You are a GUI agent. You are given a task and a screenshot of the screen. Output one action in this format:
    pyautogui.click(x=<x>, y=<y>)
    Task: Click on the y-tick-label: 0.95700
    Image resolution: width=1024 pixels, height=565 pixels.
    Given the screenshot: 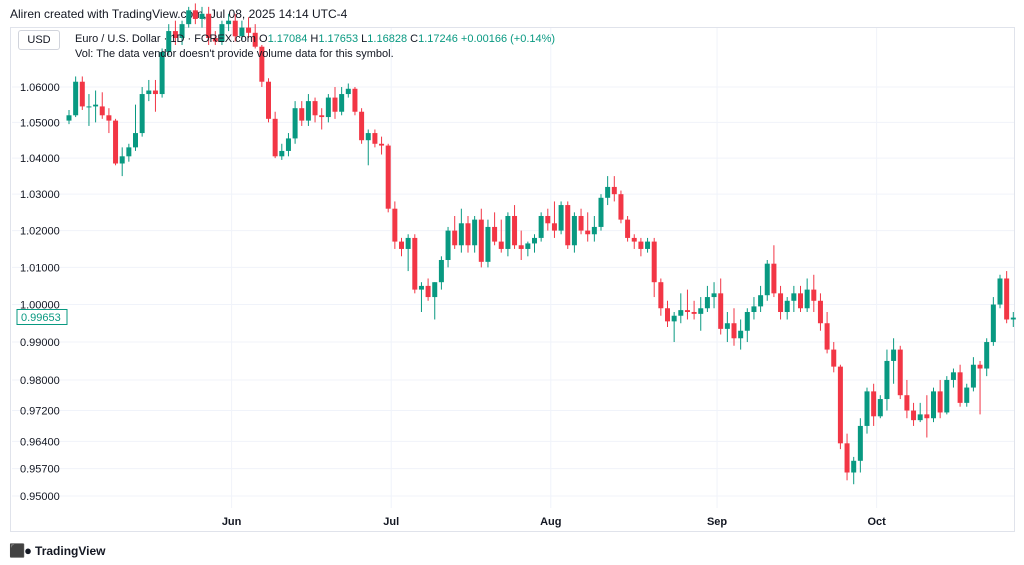 What is the action you would take?
    pyautogui.click(x=40, y=470)
    